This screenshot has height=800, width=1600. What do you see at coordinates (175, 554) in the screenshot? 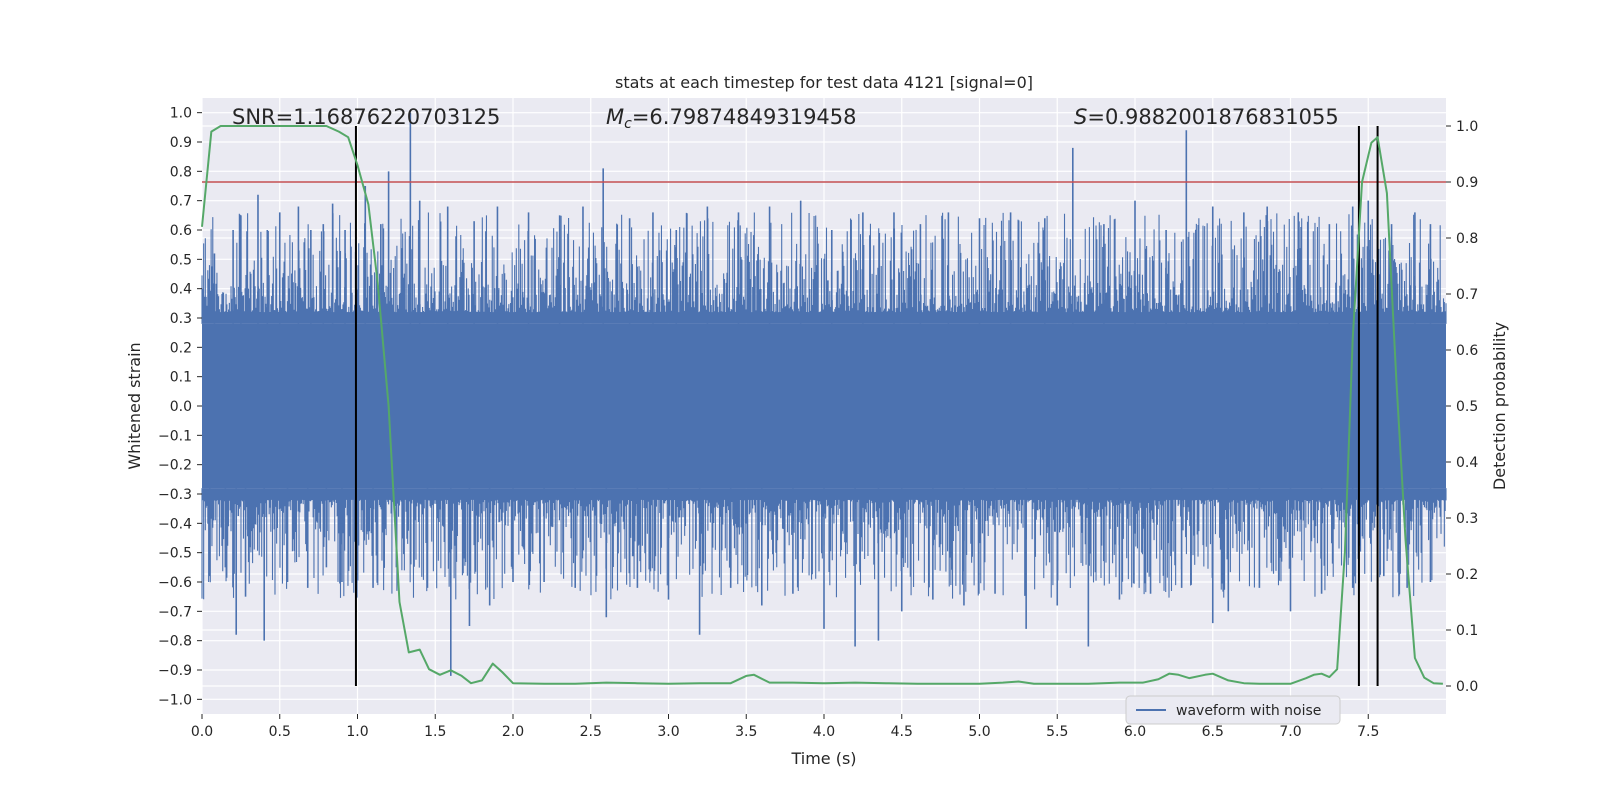
I see `y-tick-label-left: −0.5` at bounding box center [175, 554].